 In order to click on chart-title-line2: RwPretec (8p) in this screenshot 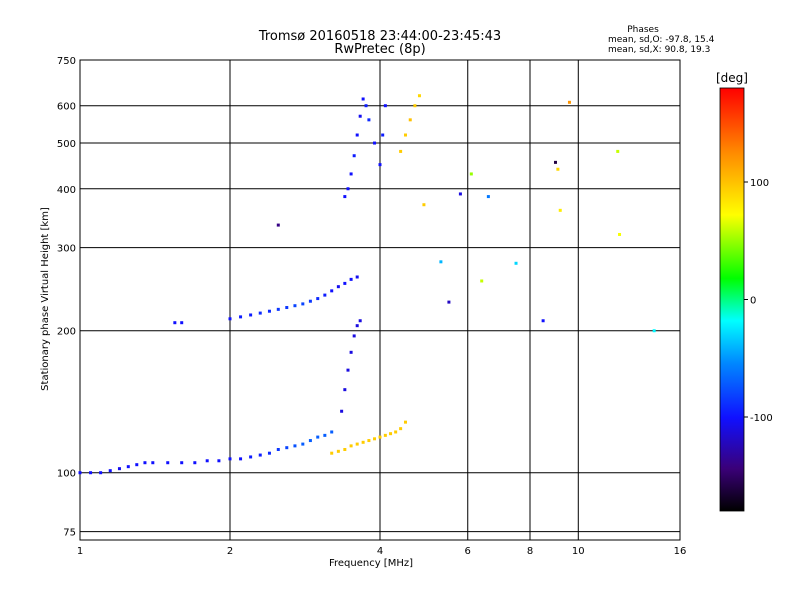, I will do `click(379, 49)`.